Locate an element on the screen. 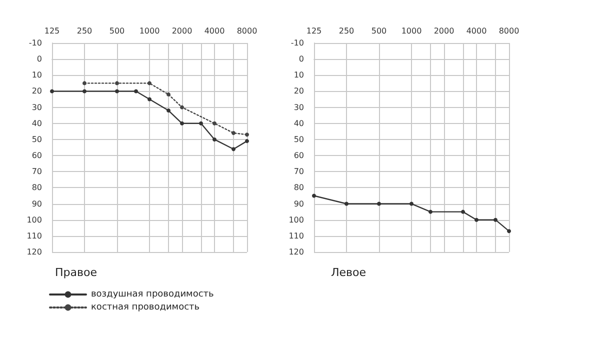 Image resolution: width=600 pixels, height=339 pixels. legend-label: костная проводимость is located at coordinates (145, 307).